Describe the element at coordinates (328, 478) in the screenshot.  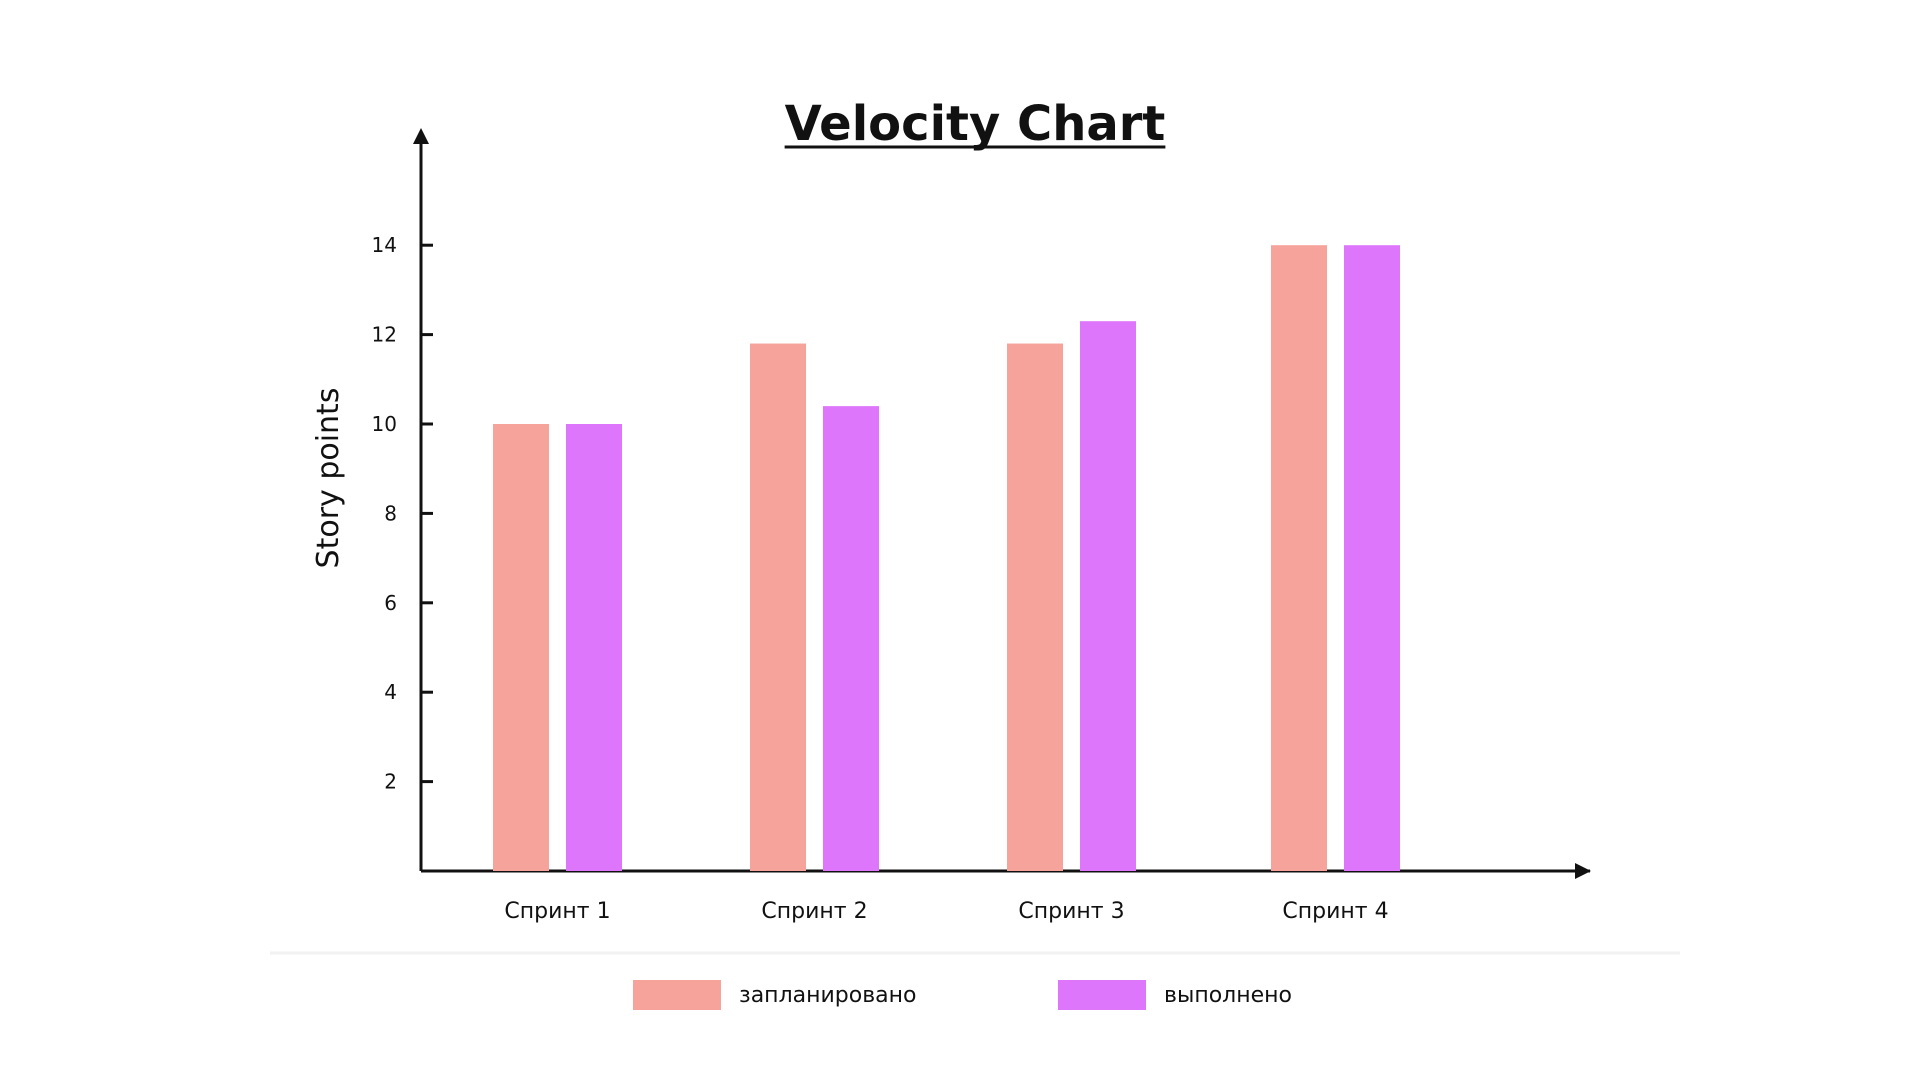
I see `y-axis-label: Story points` at that location.